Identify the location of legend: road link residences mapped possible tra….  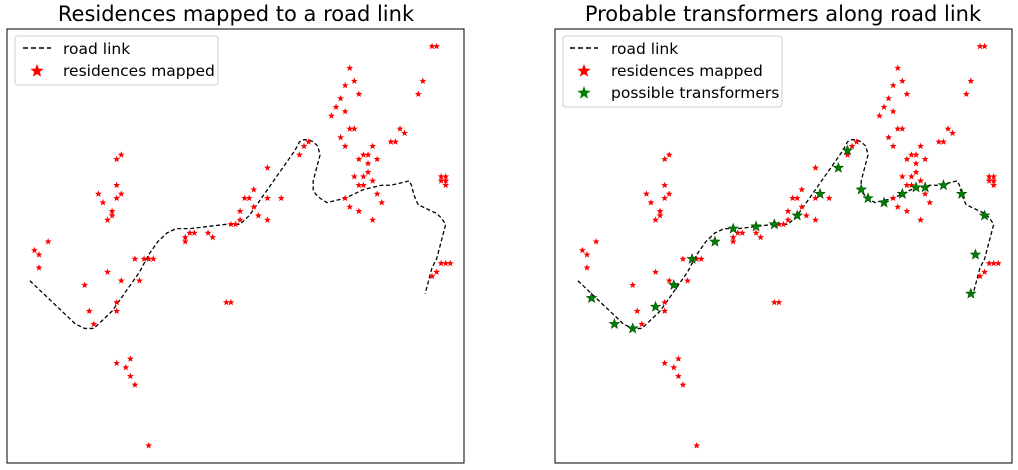
(672, 71).